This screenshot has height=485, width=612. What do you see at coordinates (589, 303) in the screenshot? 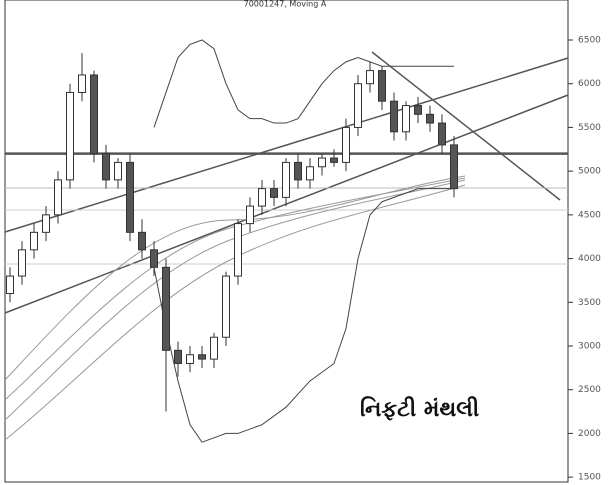
I see `y-tick-label: 3500` at bounding box center [589, 303].